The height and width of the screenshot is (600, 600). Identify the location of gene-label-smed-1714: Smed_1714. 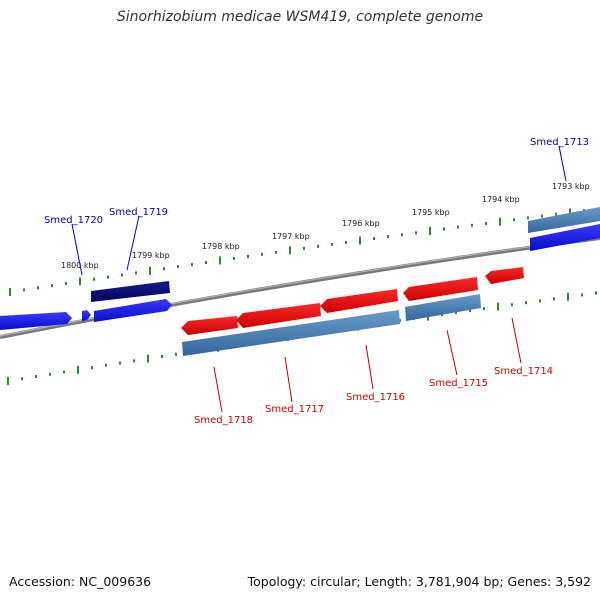
(523, 371).